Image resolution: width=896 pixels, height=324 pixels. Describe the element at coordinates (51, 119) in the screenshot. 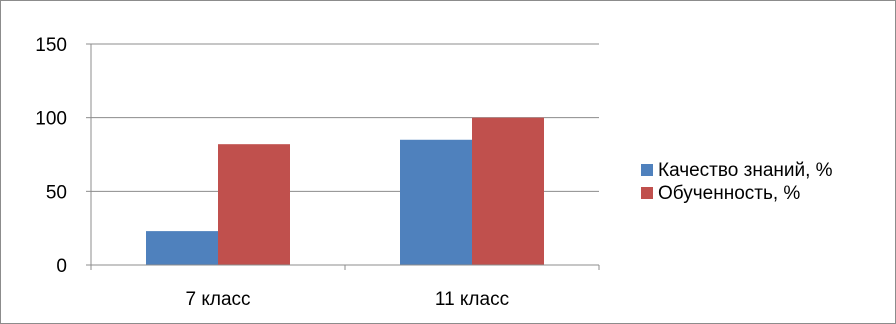

I see `y-tick-label: 100` at that location.